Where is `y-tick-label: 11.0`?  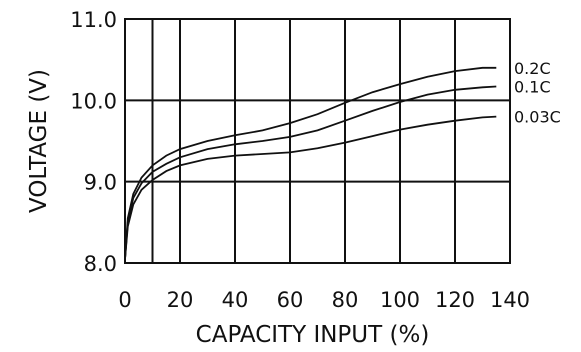
y-tick-label: 11.0 is located at coordinates (93, 20).